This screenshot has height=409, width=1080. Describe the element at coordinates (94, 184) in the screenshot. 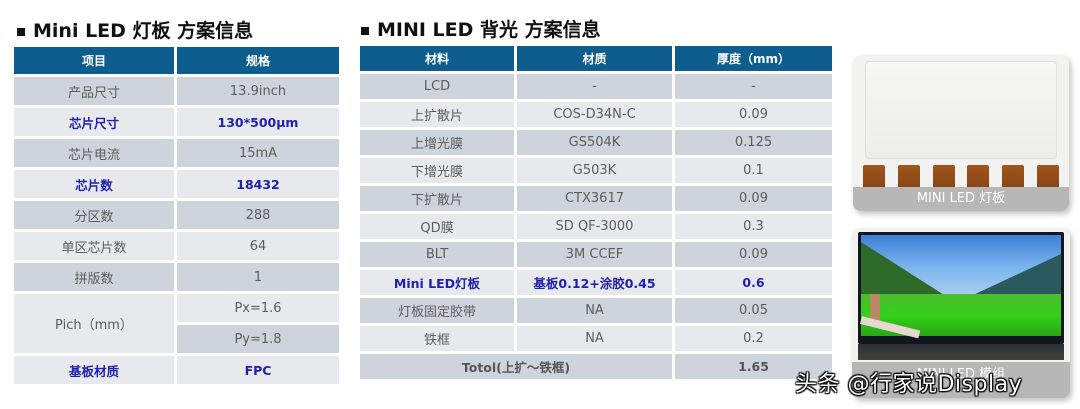

I see `item-cell: 芯片数` at that location.